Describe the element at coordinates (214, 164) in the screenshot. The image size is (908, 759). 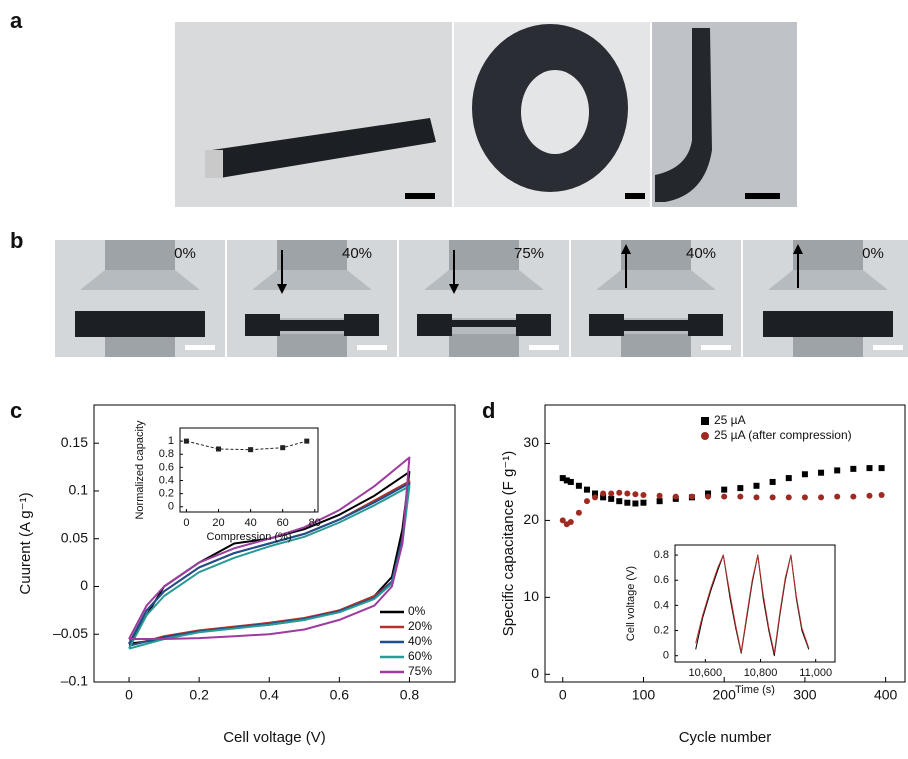
I see `electrode` at that location.